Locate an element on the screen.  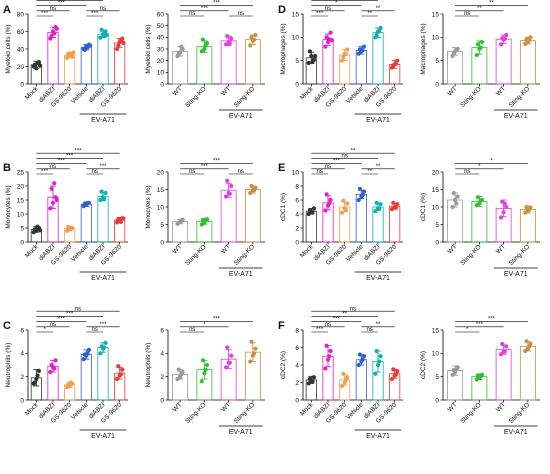
y-axis-label: Neutrophils (%) is located at coordinates (148, 365).